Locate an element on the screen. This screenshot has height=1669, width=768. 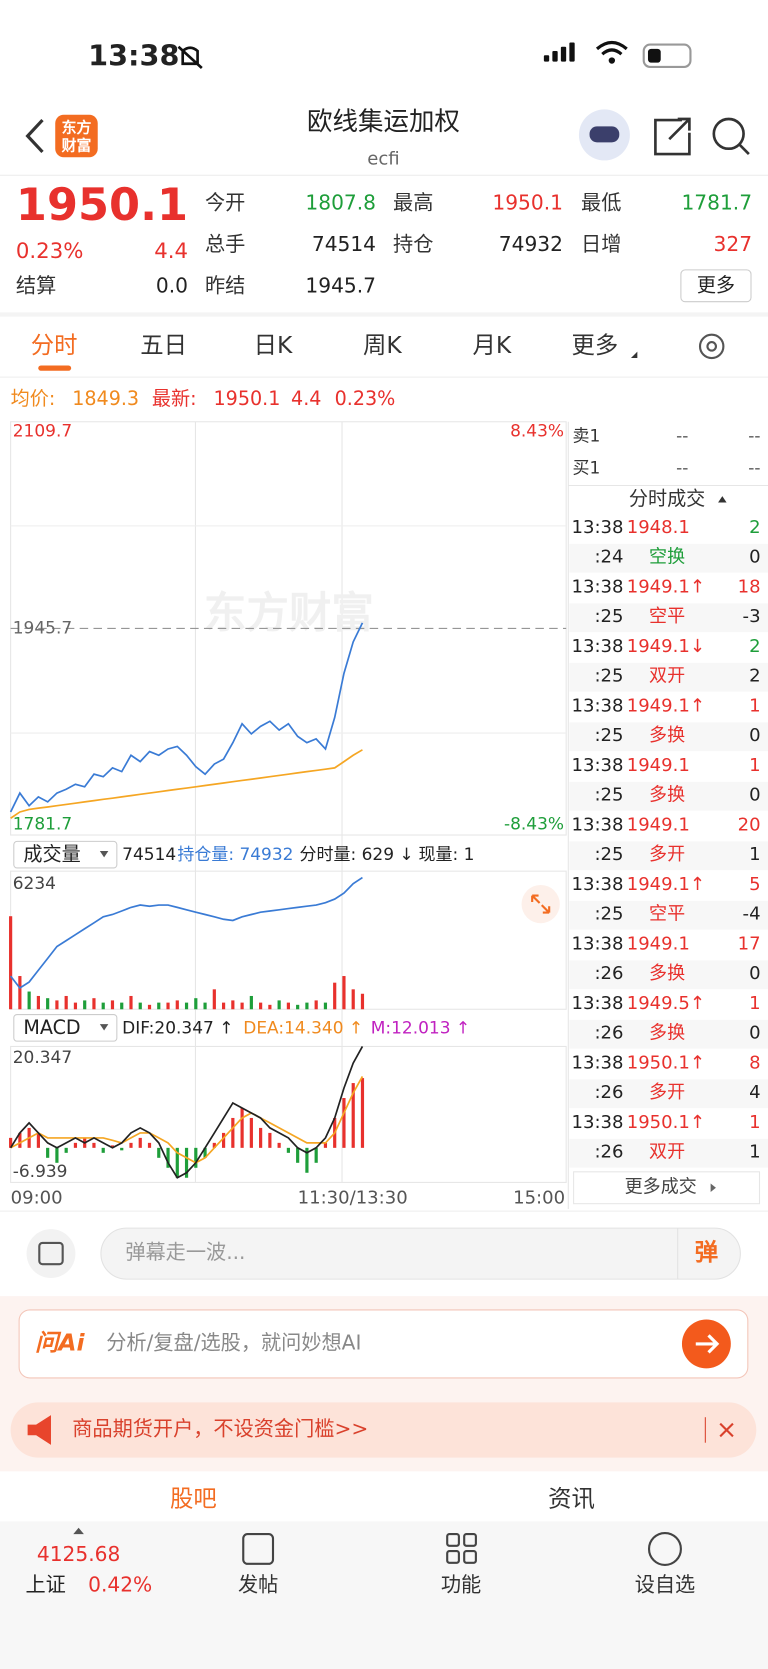
post-icon is located at coordinates (258, 1549).